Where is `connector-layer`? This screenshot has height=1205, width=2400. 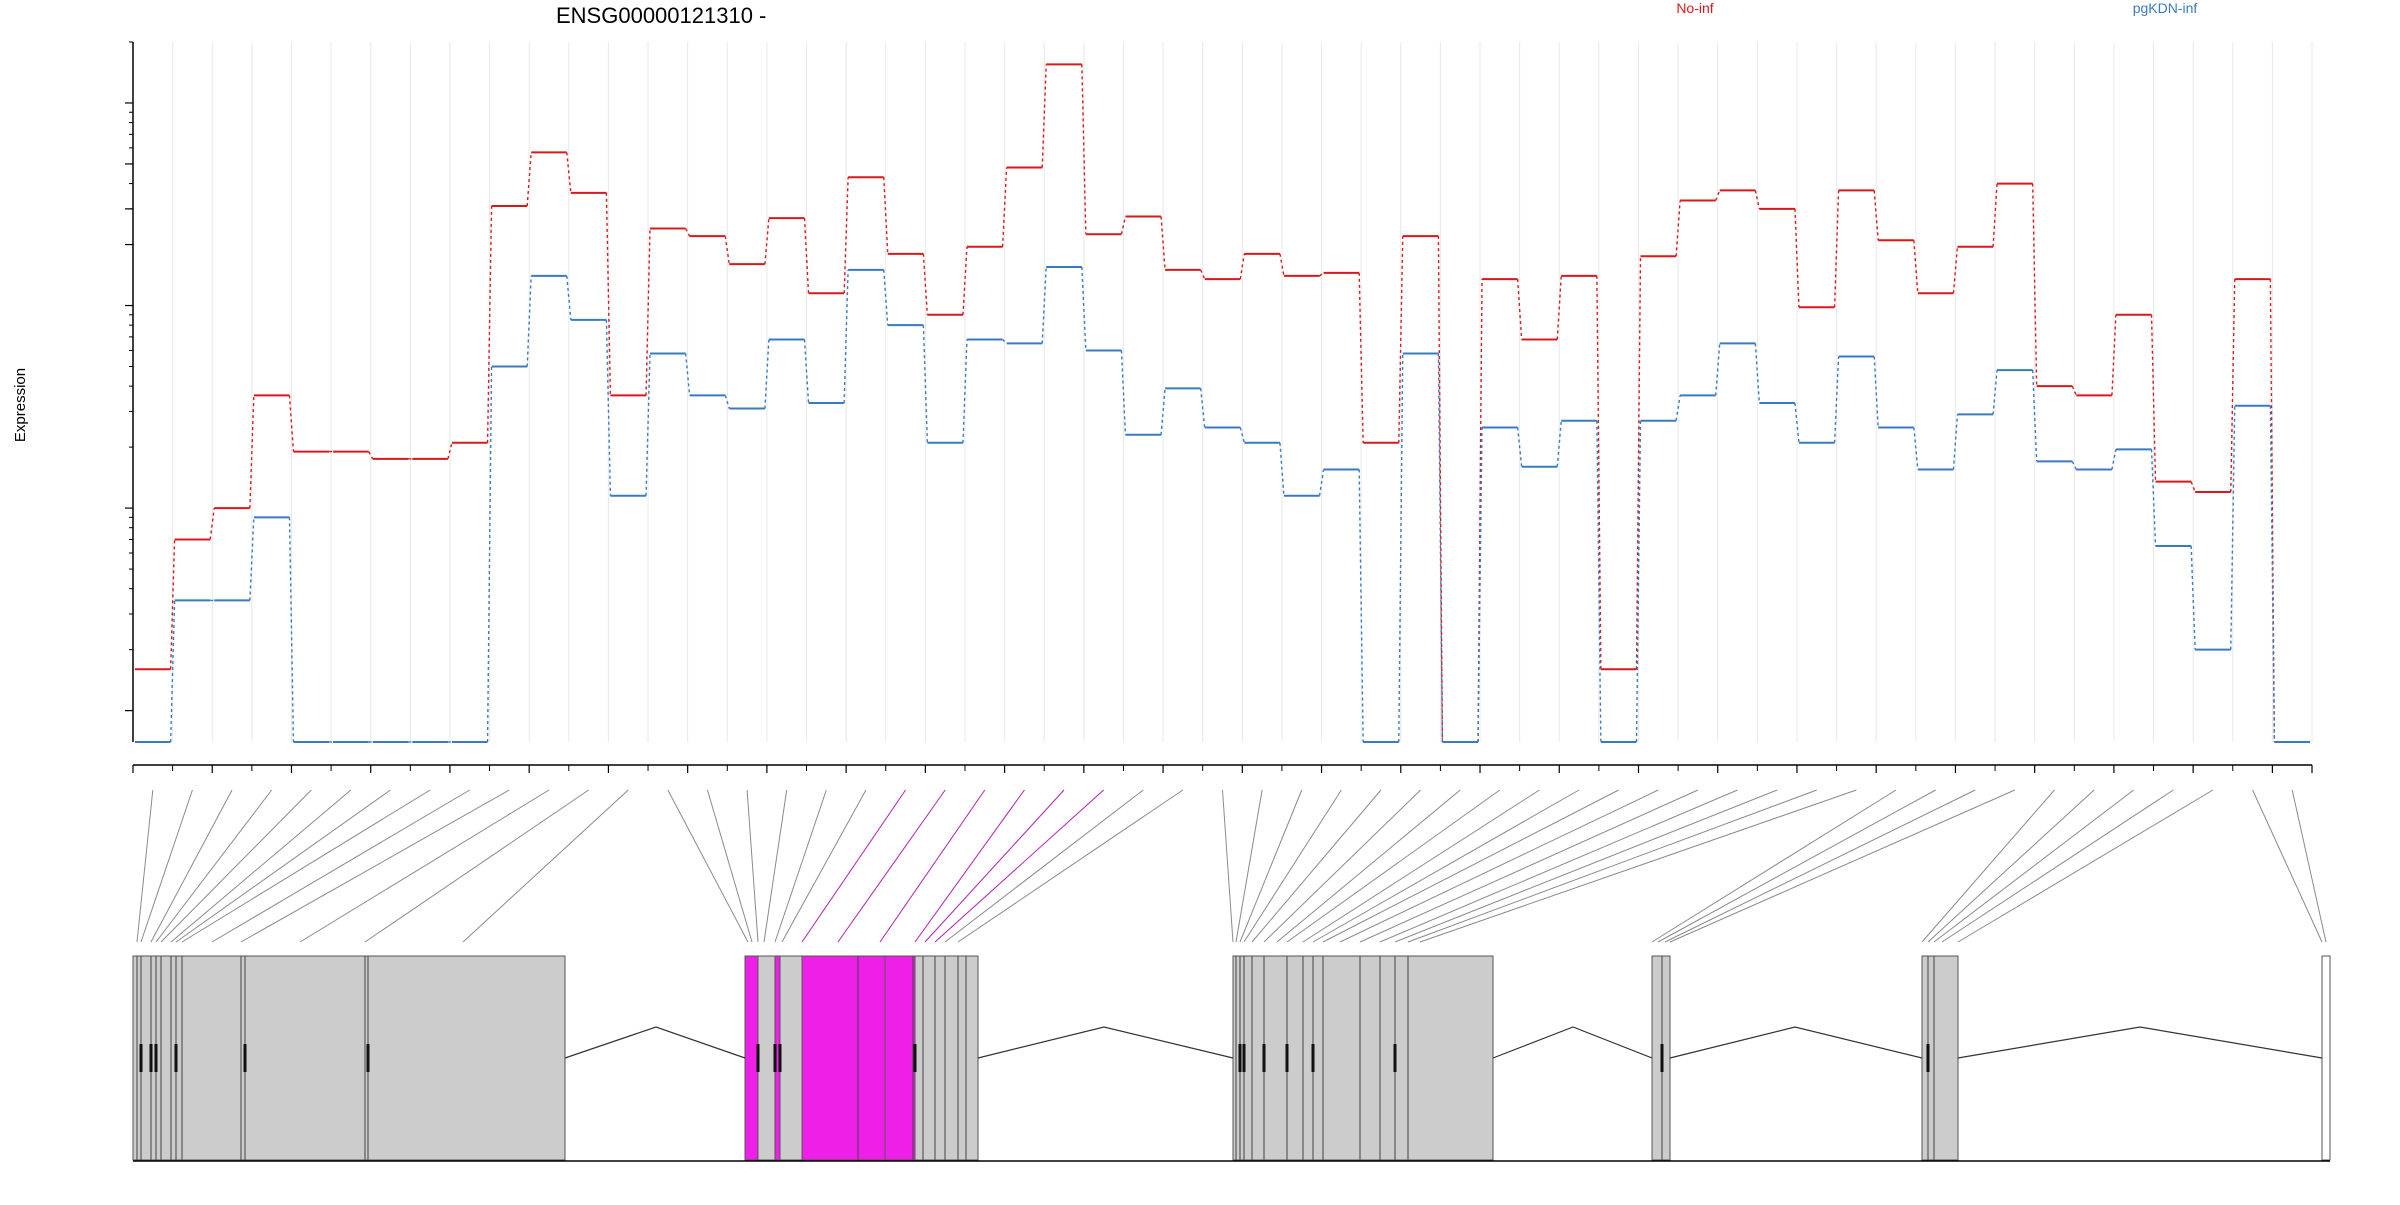
connector-layer is located at coordinates (1231, 866).